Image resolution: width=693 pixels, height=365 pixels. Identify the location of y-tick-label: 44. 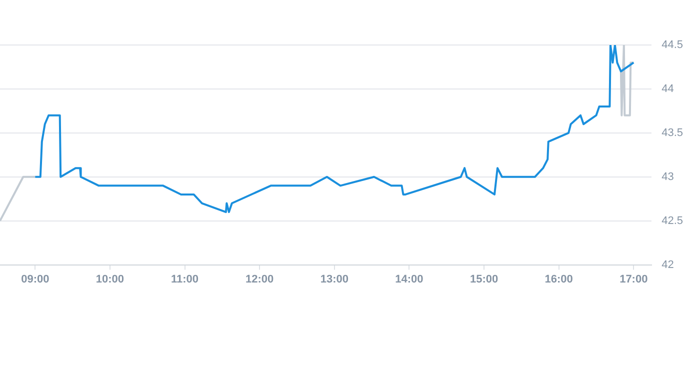
(668, 88).